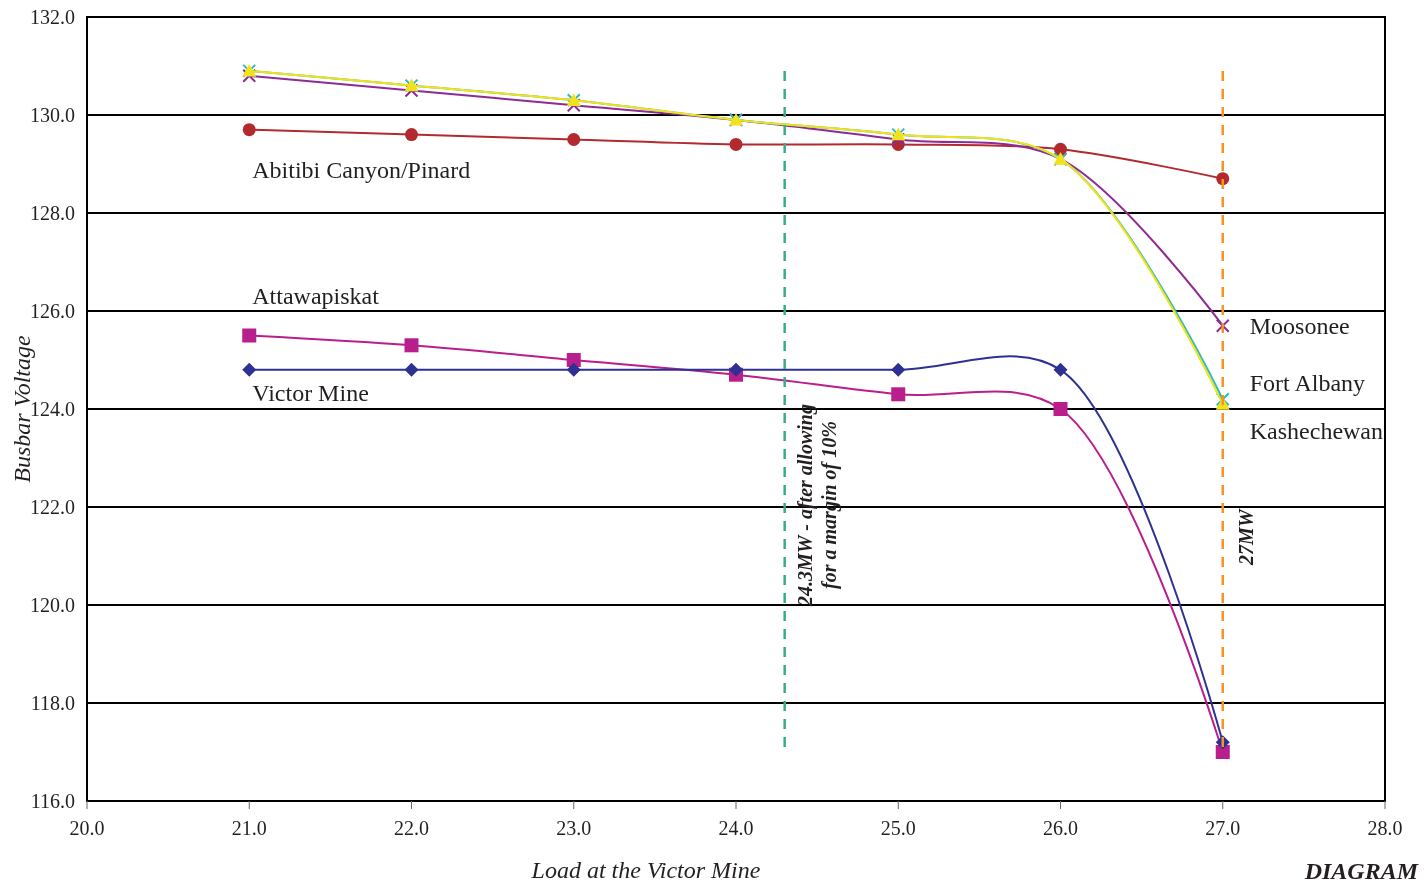 Image resolution: width=1424 pixels, height=883 pixels. What do you see at coordinates (1361, 870) in the screenshot?
I see `text: DIAGRAM` at bounding box center [1361, 870].